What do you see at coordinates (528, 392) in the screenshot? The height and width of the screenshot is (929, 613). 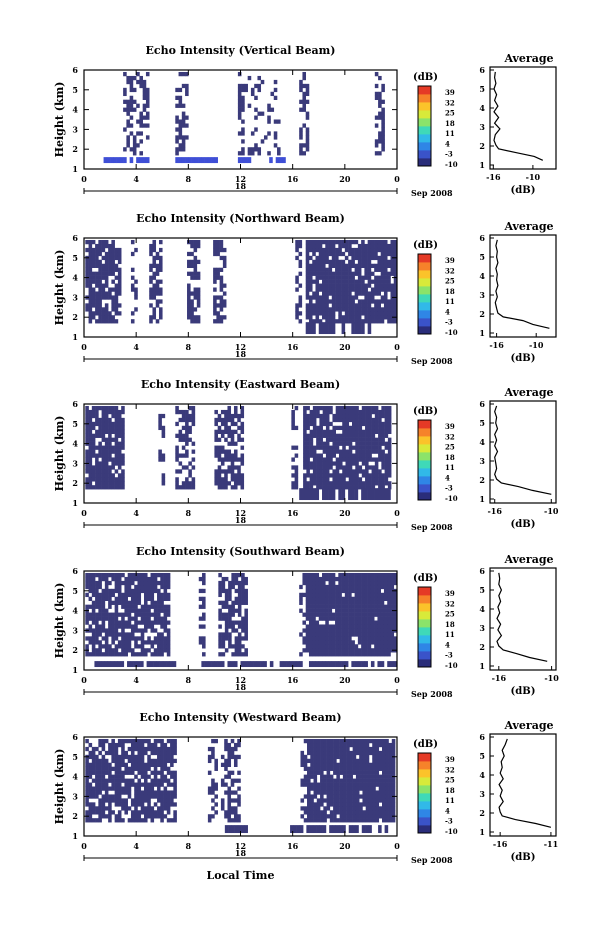 I see `profile-title: Average` at bounding box center [528, 392].